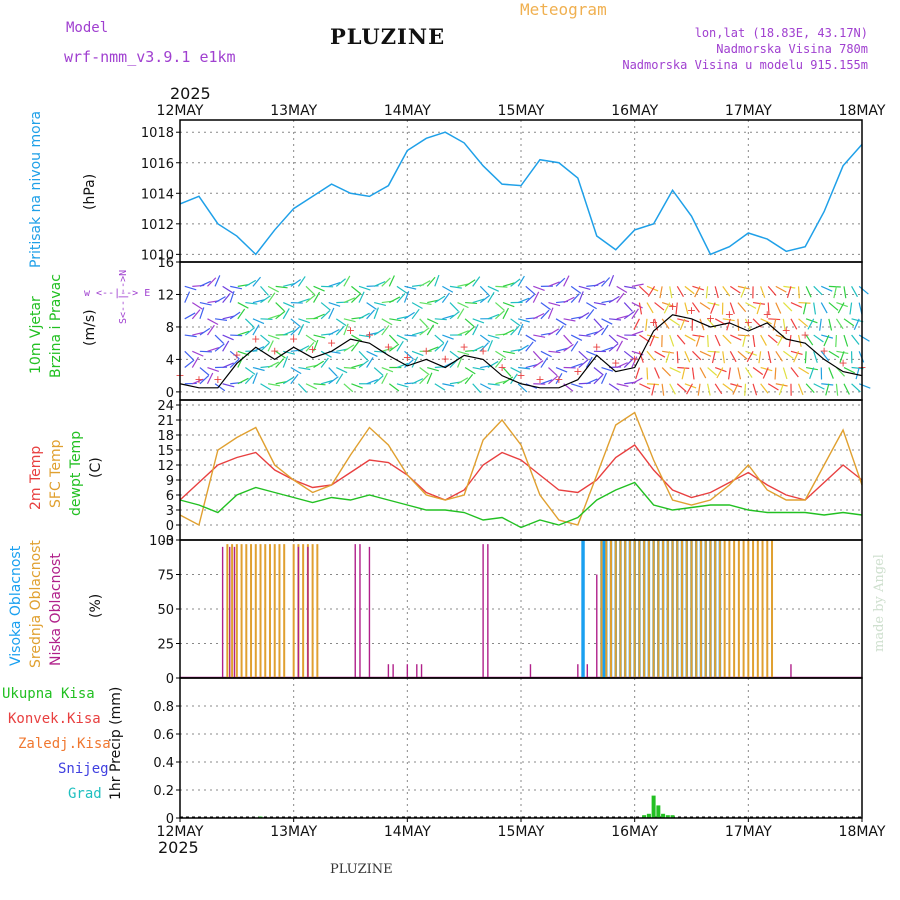 The height and width of the screenshot is (900, 900). What do you see at coordinates (48, 694) in the screenshot?
I see `precip-total-label: Ukupna Kisa` at bounding box center [48, 694].